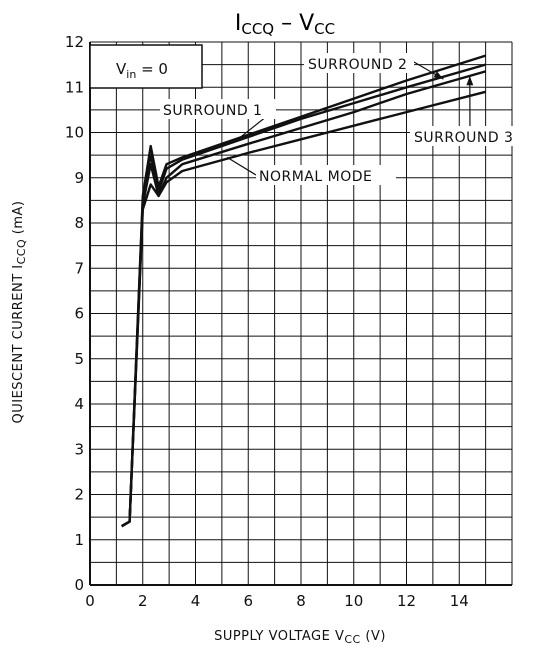  What do you see at coordinates (196, 601) in the screenshot?
I see `x-tick-label: 4` at bounding box center [196, 601].